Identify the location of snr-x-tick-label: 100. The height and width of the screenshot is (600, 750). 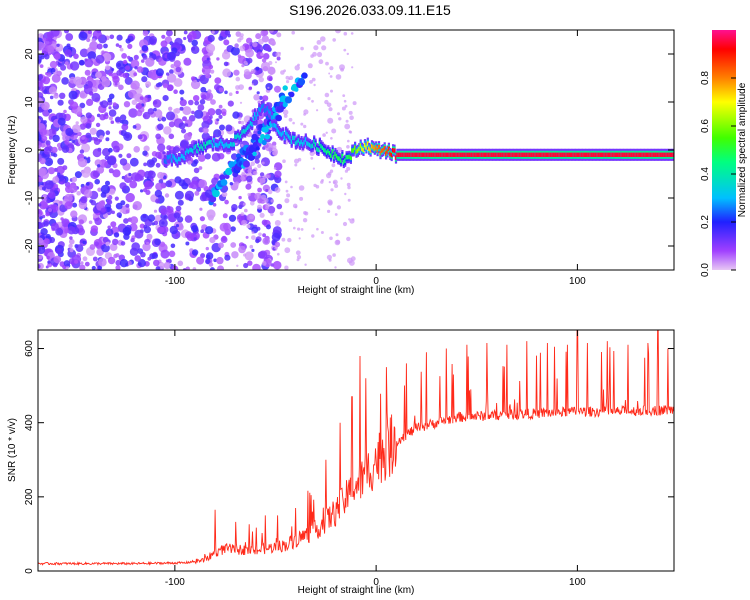
(577, 582).